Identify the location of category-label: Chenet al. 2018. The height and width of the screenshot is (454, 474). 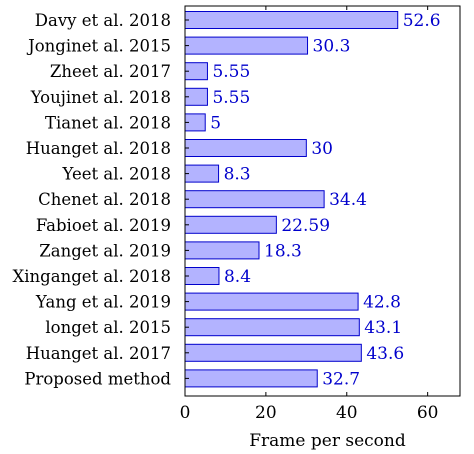
(104, 199).